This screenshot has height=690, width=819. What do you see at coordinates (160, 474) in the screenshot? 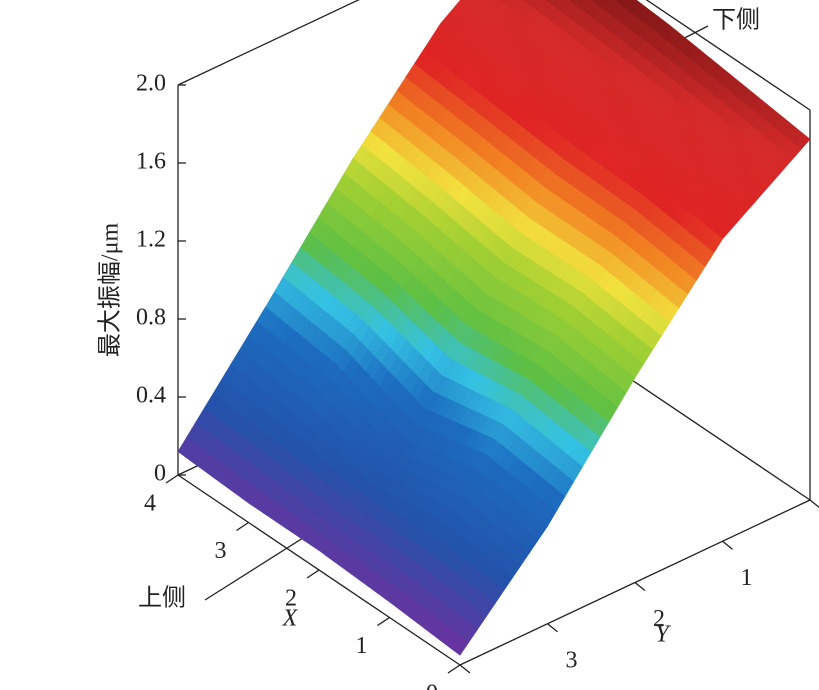
I see `z-tick-label: 0` at bounding box center [160, 474].